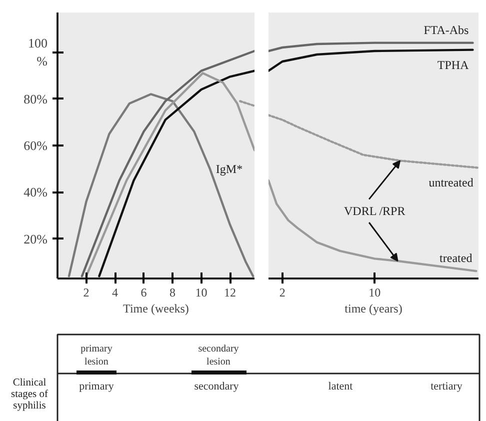 This screenshot has height=421, width=486. I want to click on y-tick-label: 100 %, so click(38, 52).